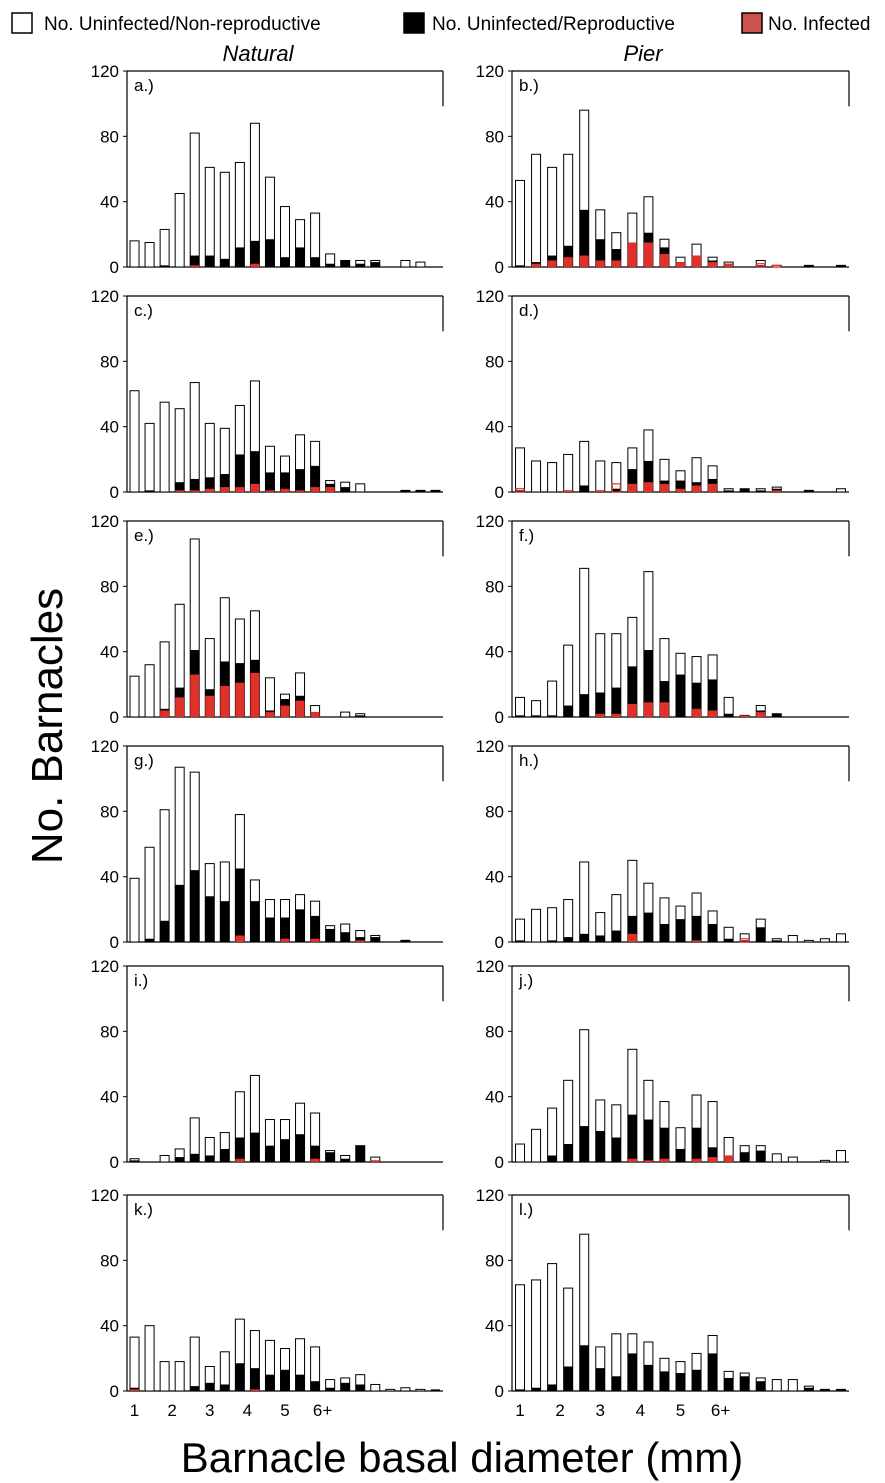 This screenshot has height=1483, width=885. Describe the element at coordinates (144, 535) in the screenshot. I see `panel-label: e.)` at that location.